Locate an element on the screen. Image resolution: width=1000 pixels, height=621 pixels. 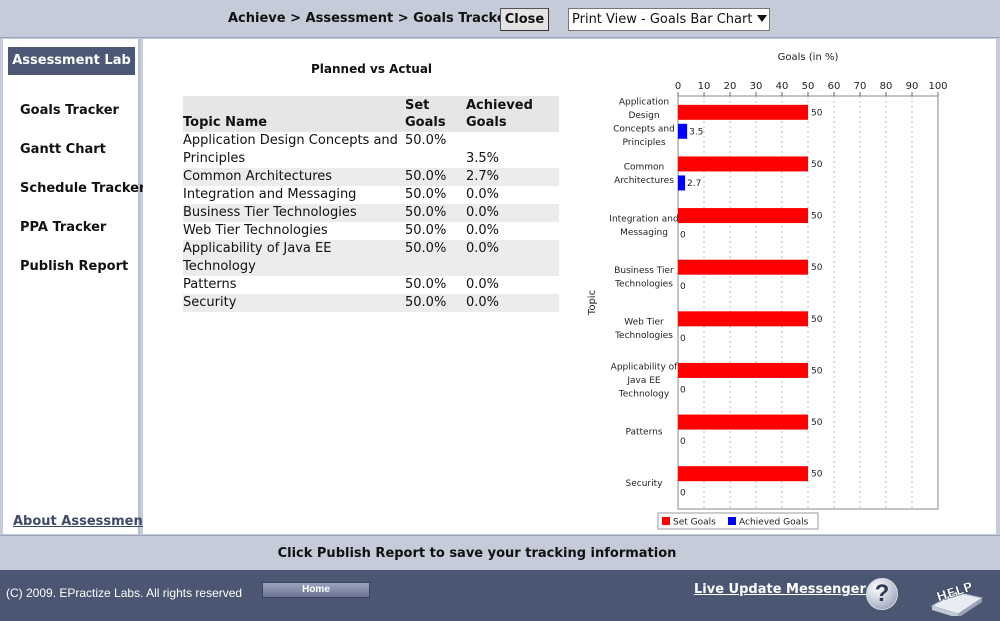
topic-cell: Patterns is located at coordinates (210, 284).